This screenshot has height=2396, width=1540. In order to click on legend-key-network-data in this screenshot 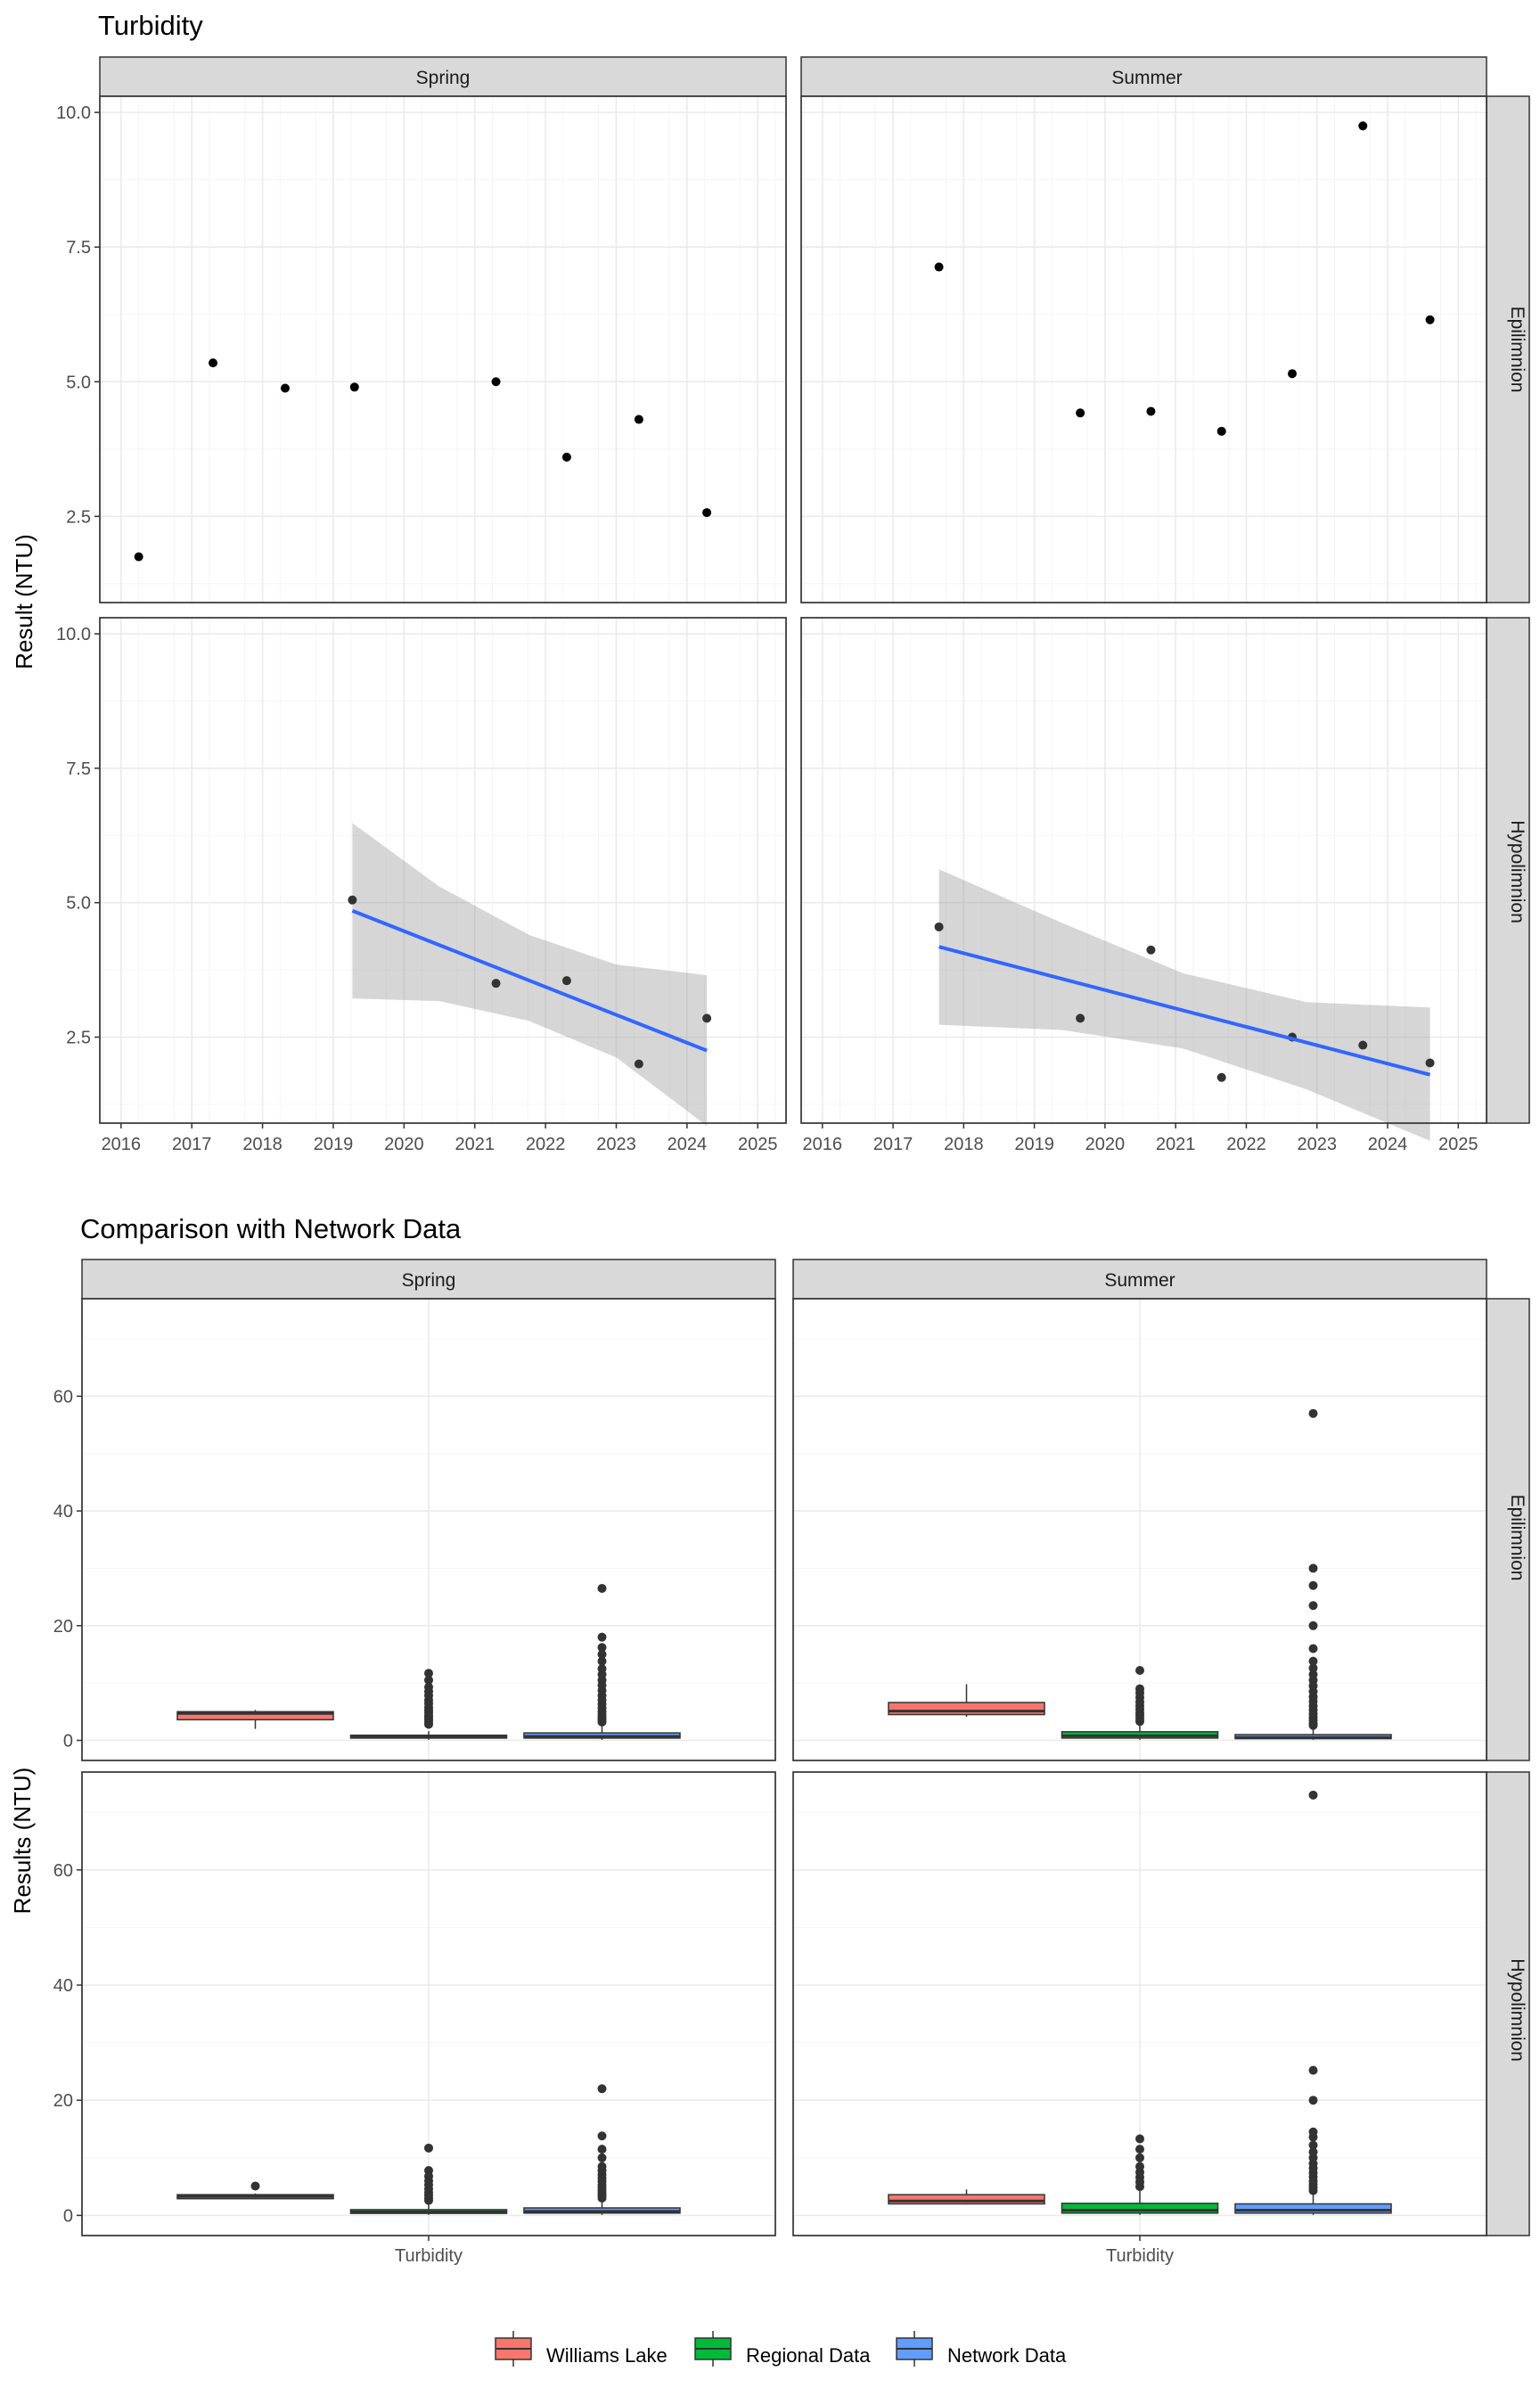, I will do `click(914, 2349)`.